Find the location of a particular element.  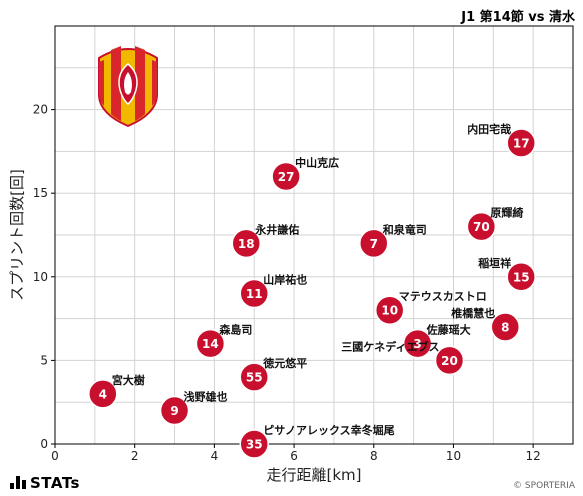

y-axis-ticks: 0 5 10 15 20 is located at coordinates (44, 277).